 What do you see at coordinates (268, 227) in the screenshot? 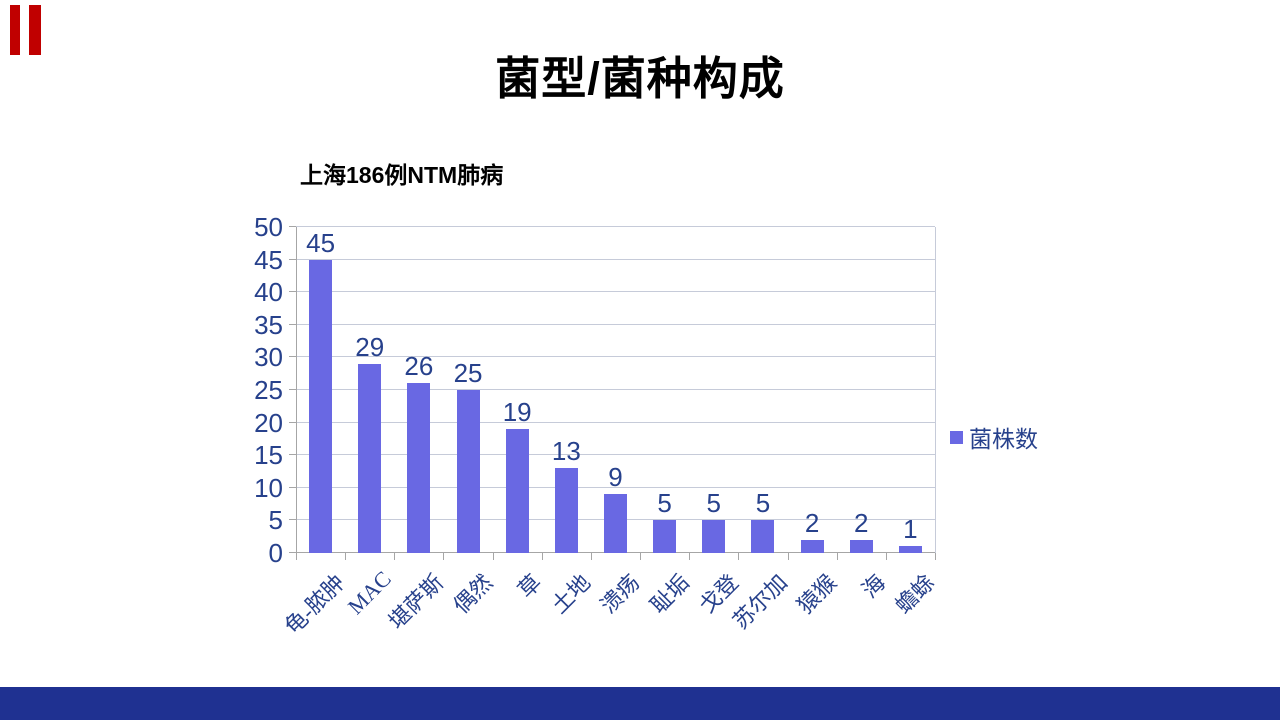
I see `y-axis-tick-label: 50` at bounding box center [268, 227].